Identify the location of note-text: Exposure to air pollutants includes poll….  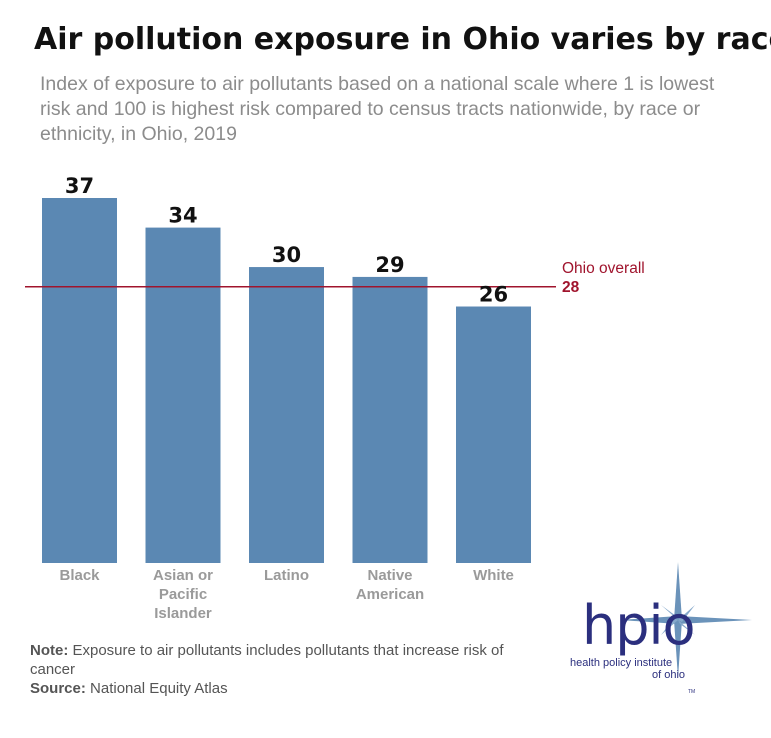
(267, 660).